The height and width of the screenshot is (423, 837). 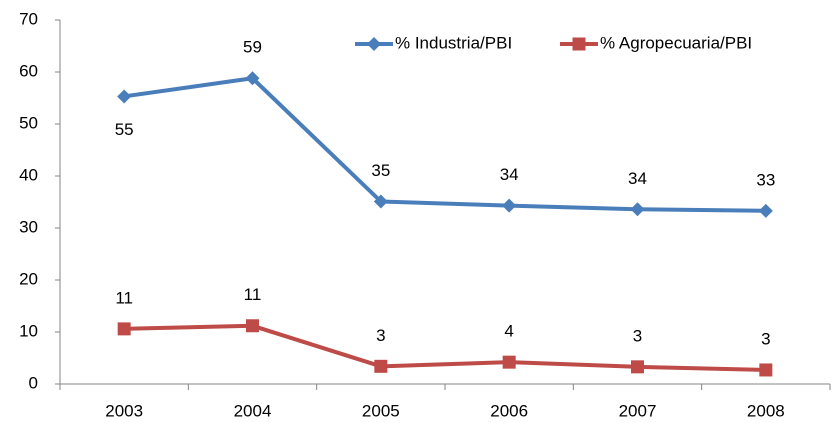 What do you see at coordinates (28, 174) in the screenshot?
I see `y-tick-label: 40` at bounding box center [28, 174].